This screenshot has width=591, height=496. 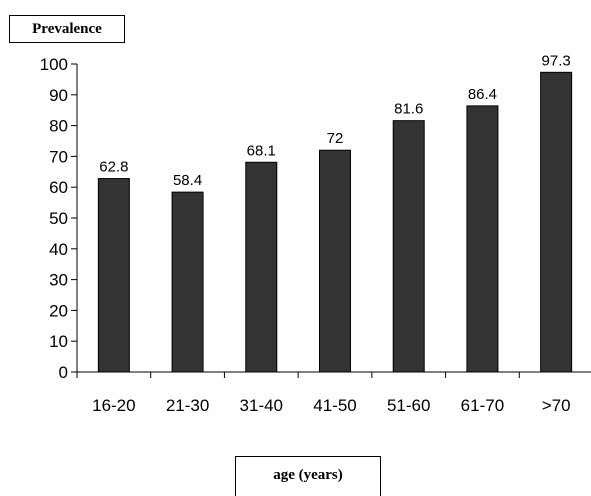 What do you see at coordinates (113, 167) in the screenshot?
I see `data-label: 62.8` at bounding box center [113, 167].